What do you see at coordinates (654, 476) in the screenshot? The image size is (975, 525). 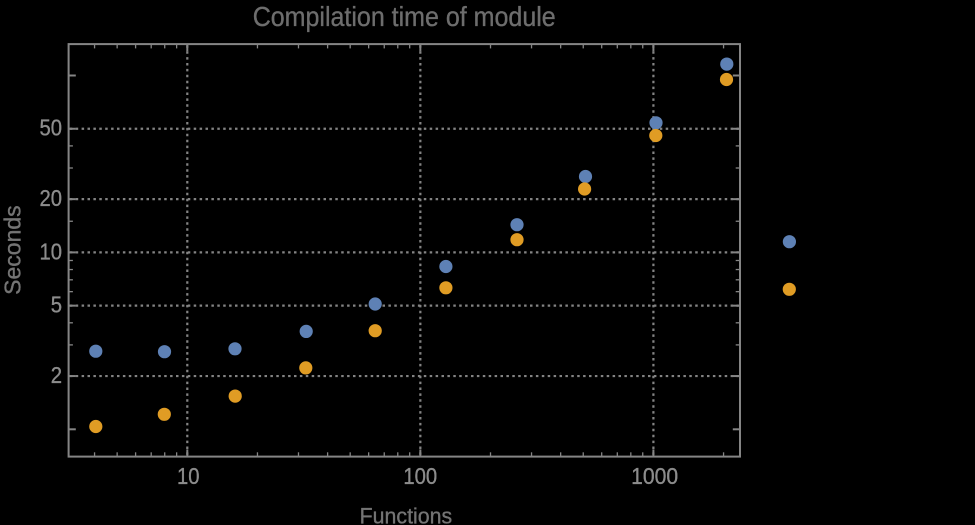 I see `svg-text: 1000` at bounding box center [654, 476].